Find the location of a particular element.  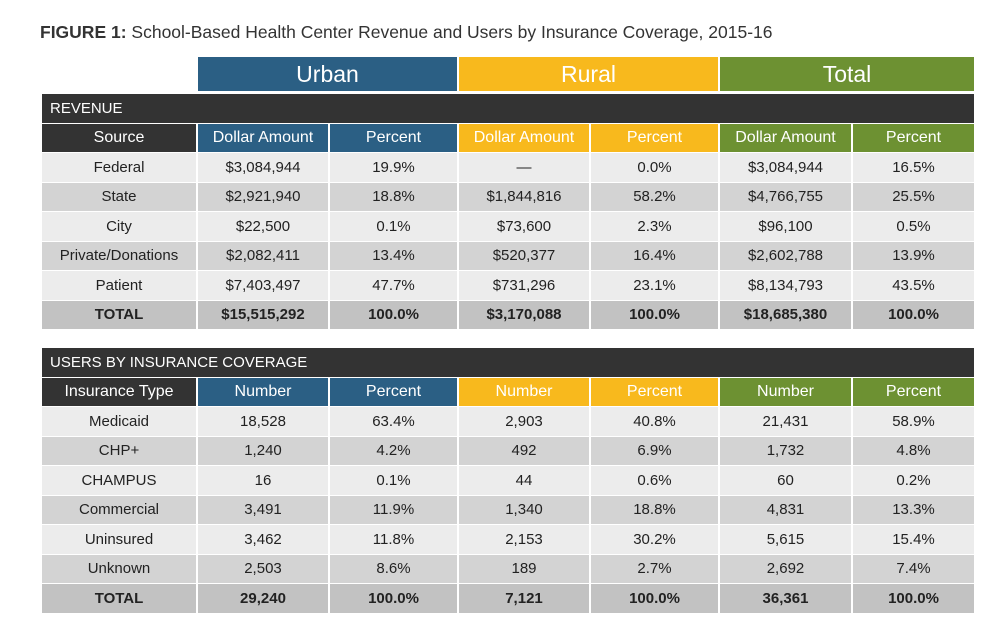

table-cell: $3,170,088 is located at coordinates (524, 314).